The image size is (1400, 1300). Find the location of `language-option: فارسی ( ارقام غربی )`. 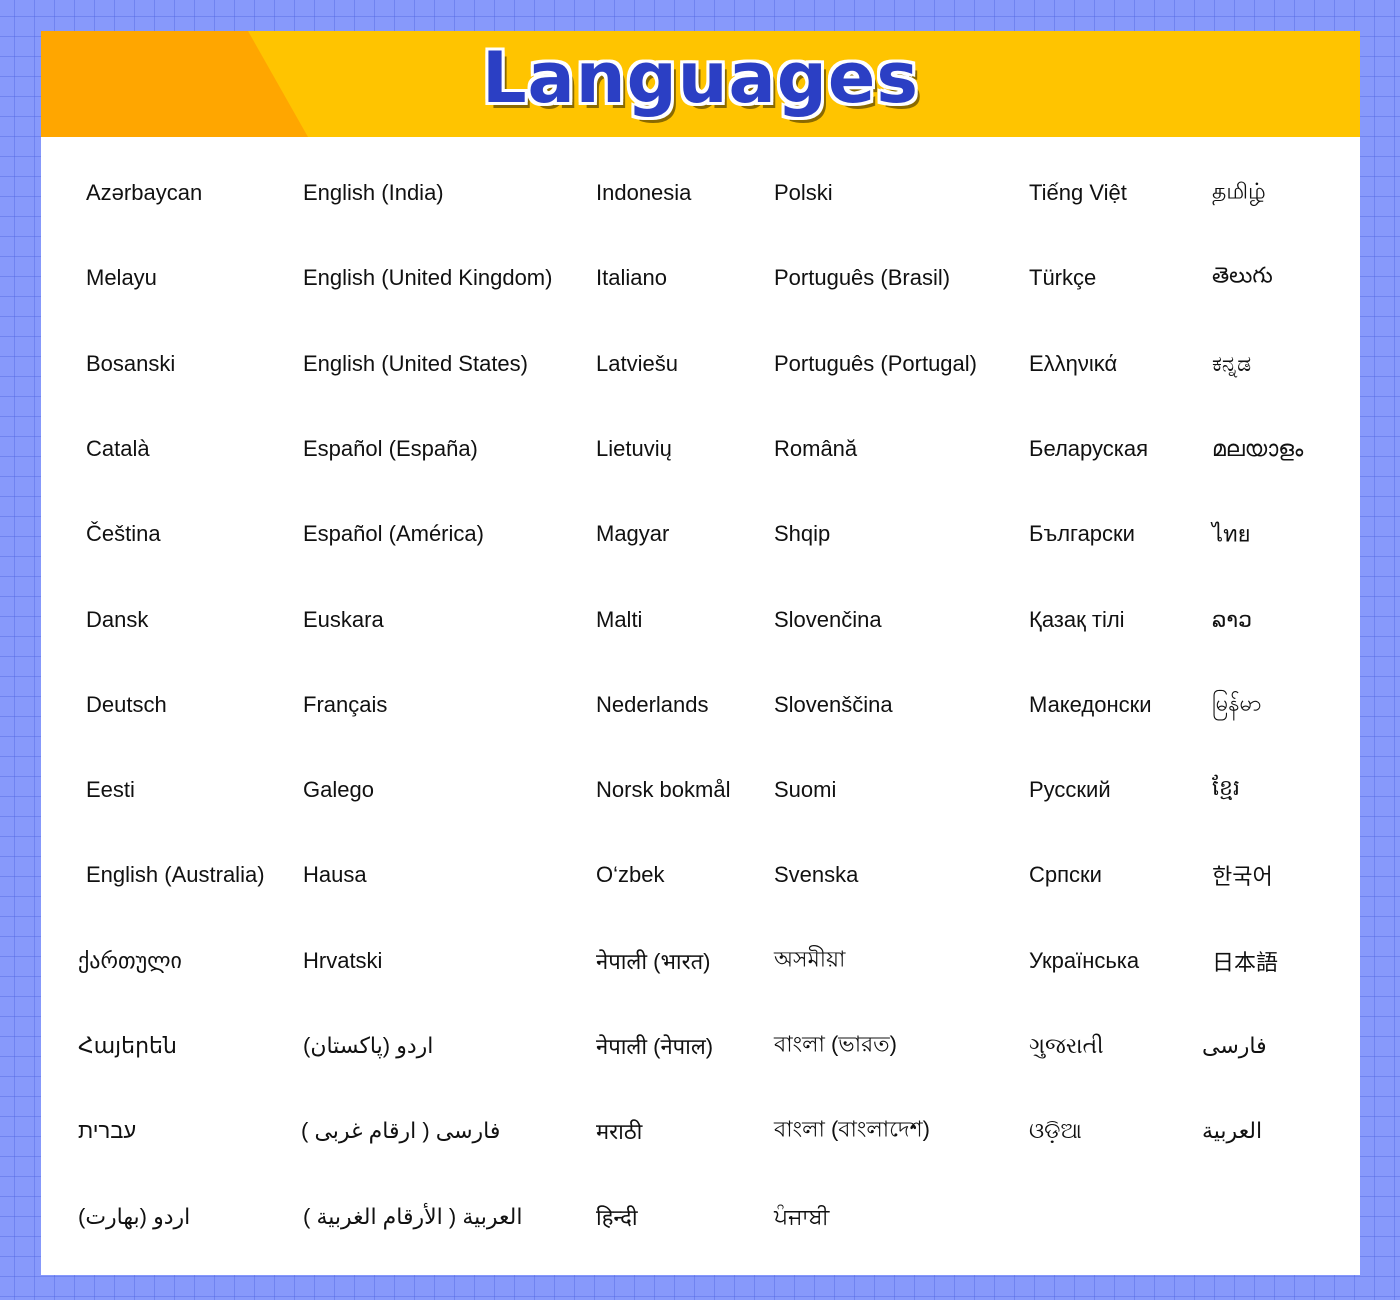

language-option: فارسی ( ارقام غربی ) is located at coordinates (401, 1131).